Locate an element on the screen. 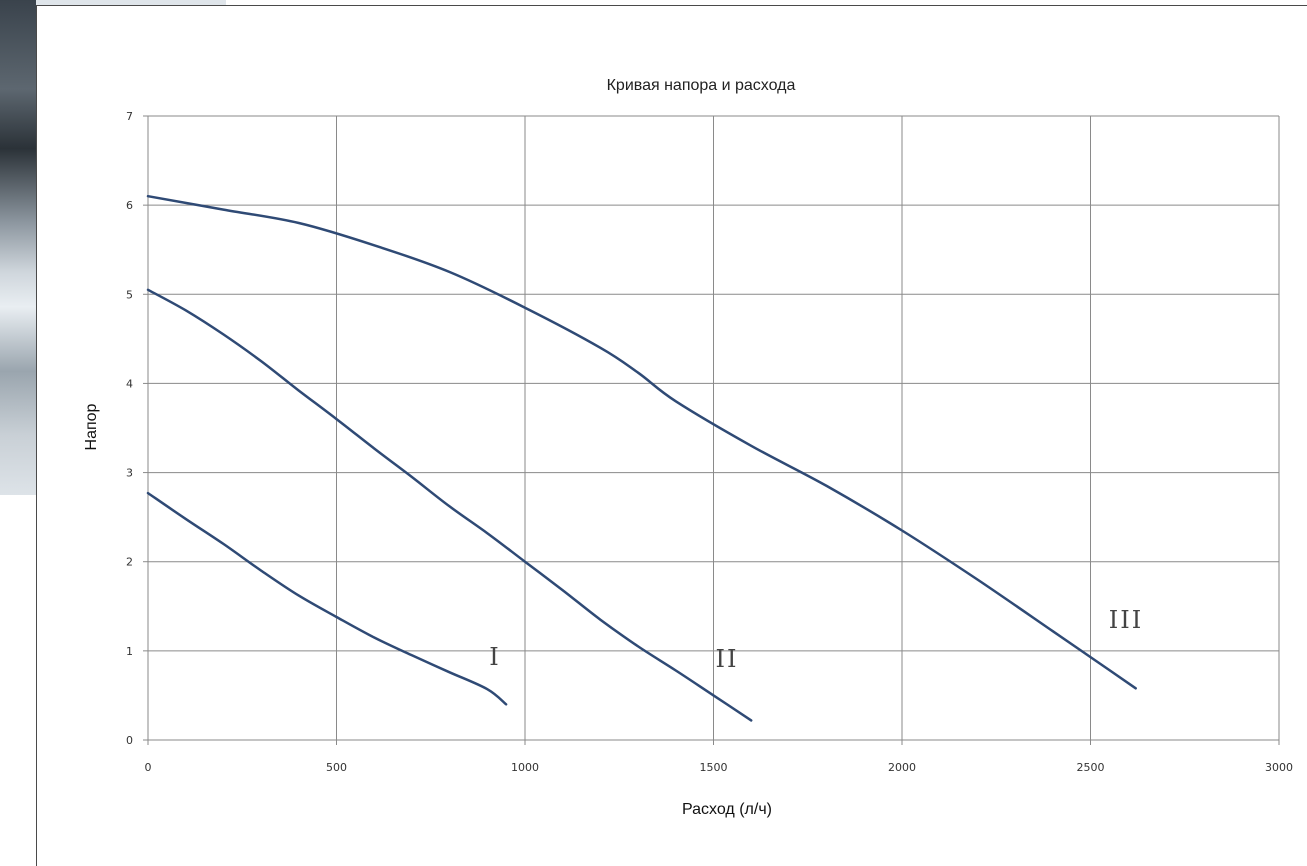 The image size is (1307, 866). y-tick-label: 0 is located at coordinates (129, 740).